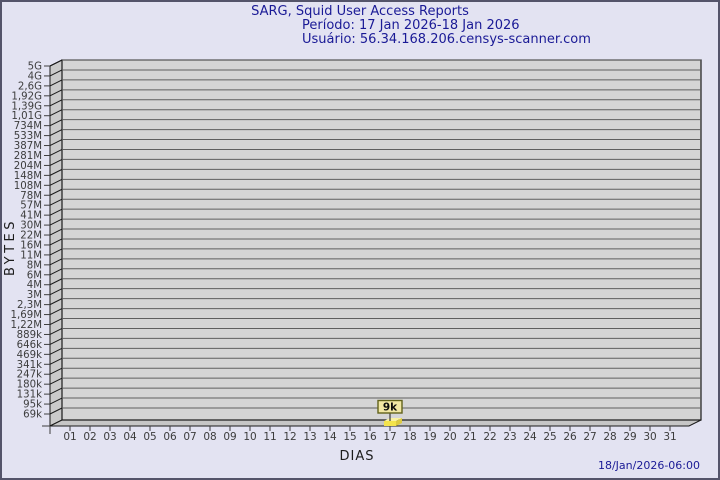 The height and width of the screenshot is (480, 720). I want to click on y-tick-label: 1,92G, so click(26, 96).